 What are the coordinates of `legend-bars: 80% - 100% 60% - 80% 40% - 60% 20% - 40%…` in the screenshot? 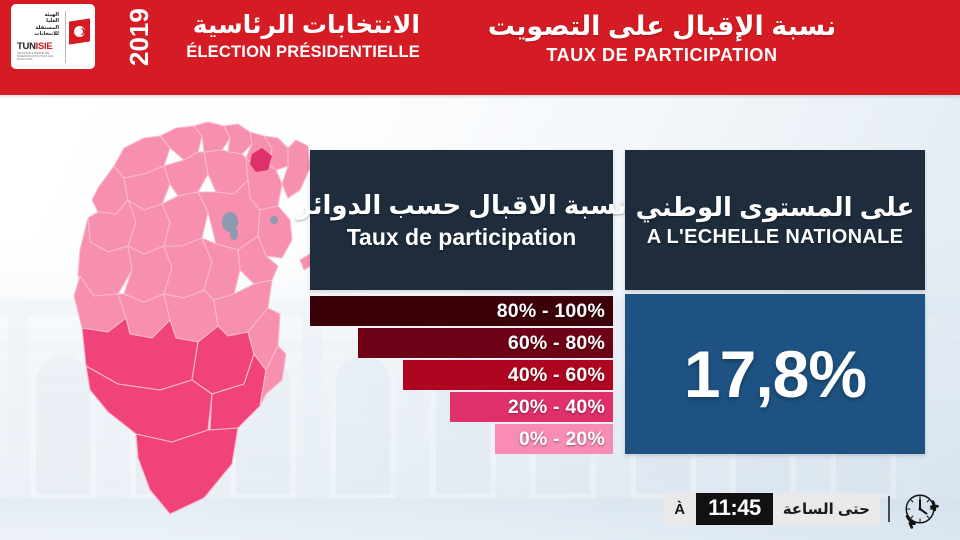 It's located at (461, 376).